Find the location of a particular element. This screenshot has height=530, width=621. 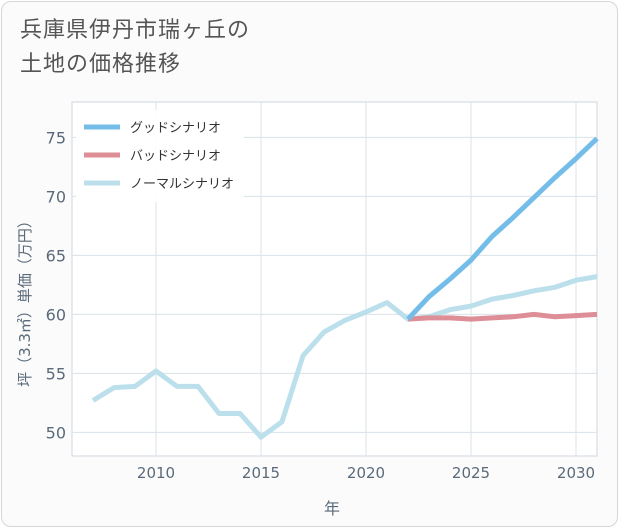

chart-title-line-2: 土地の価格推移 is located at coordinates (101, 64).